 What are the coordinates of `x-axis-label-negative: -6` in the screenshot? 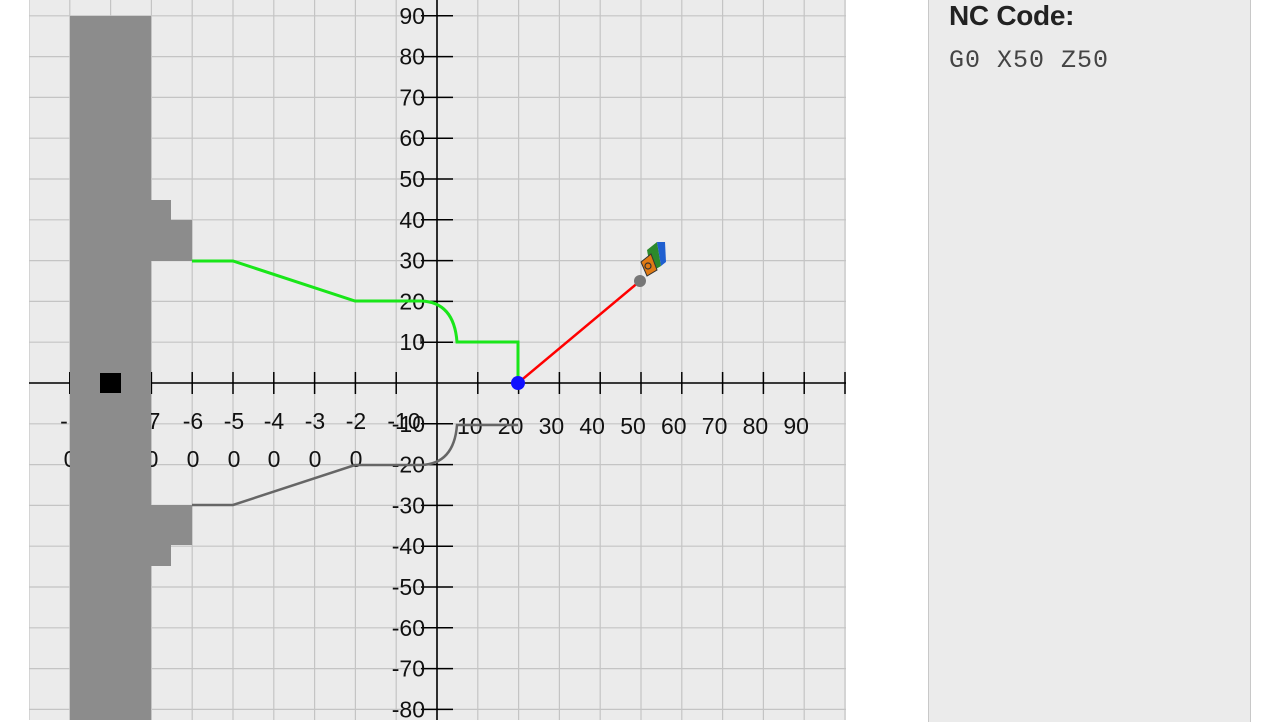 It's located at (193, 421).